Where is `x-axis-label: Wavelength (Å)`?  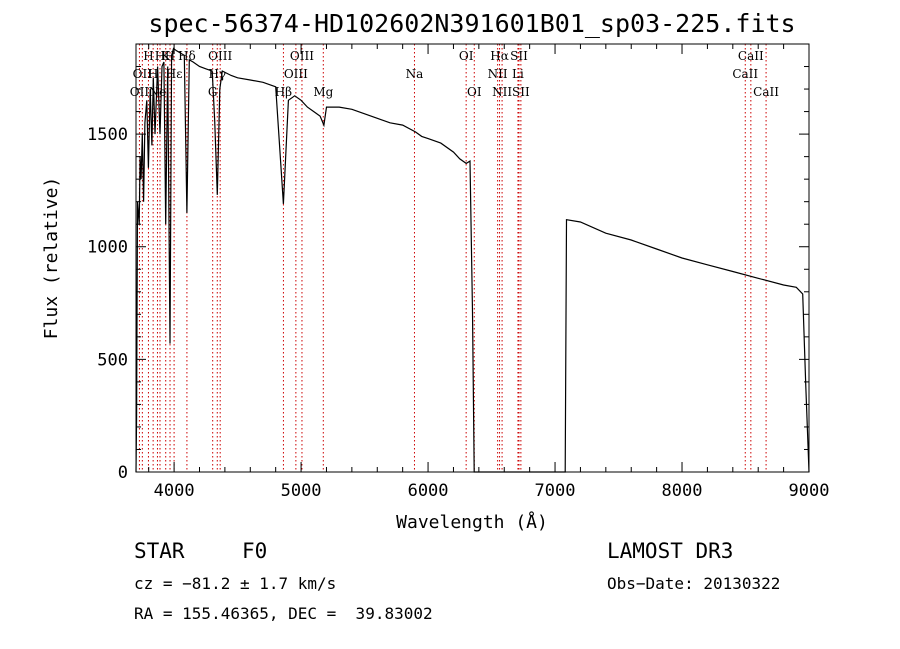
x-axis-label: Wavelength (Å) is located at coordinates (472, 522).